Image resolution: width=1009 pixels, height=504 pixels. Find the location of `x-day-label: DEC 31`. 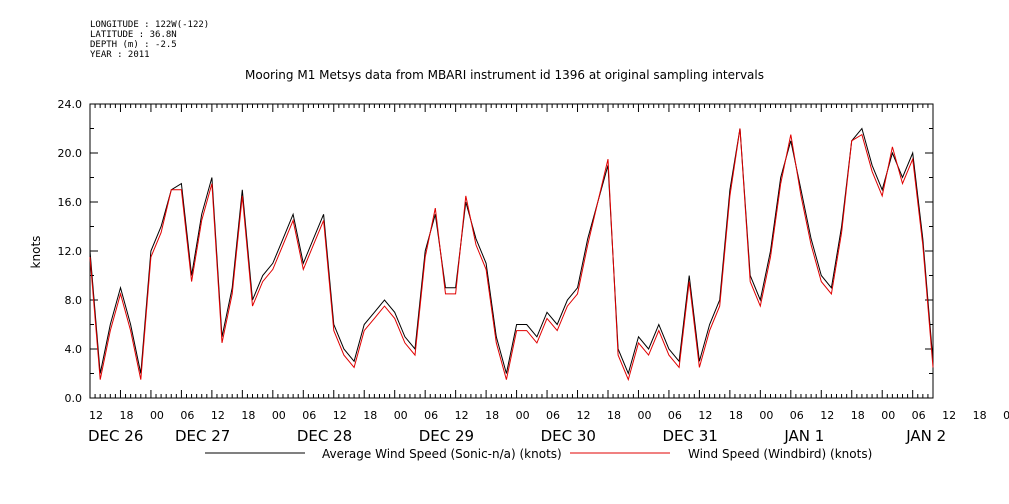

x-day-label: DEC 31 is located at coordinates (689, 436).